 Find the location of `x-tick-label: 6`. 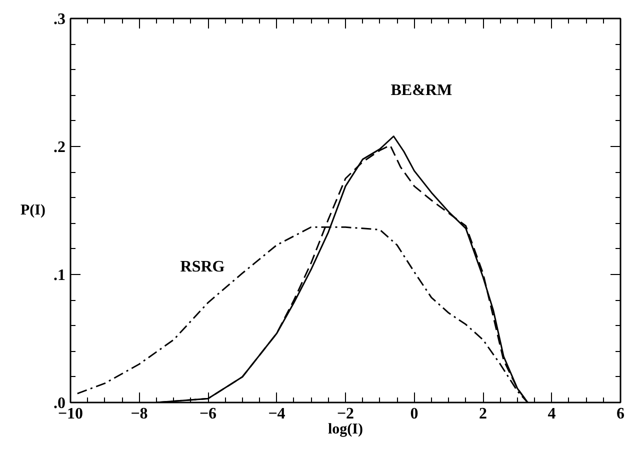

x-tick-label: 6 is located at coordinates (620, 414).